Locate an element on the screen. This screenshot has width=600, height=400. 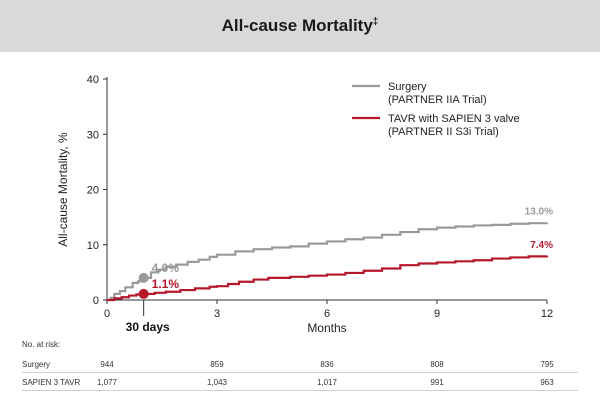
risk-value: 1,017 is located at coordinates (327, 382).